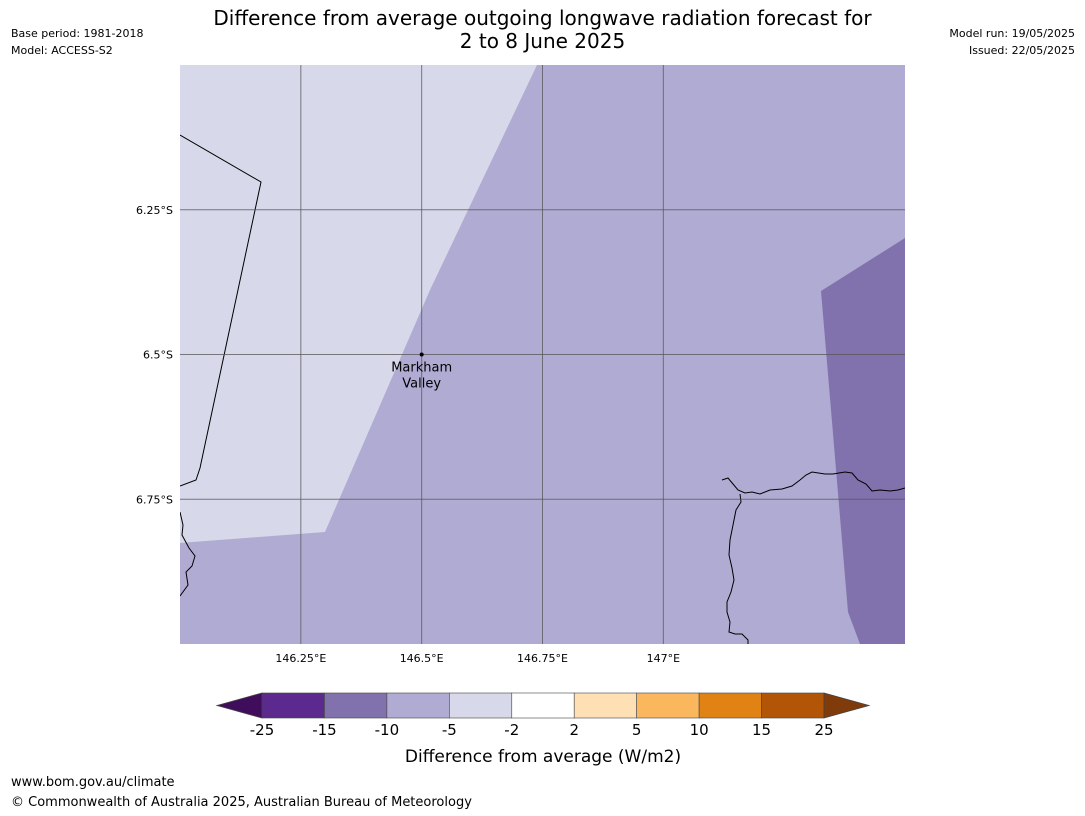 Image resolution: width=1085 pixels, height=816 pixels. Describe the element at coordinates (761, 730) in the screenshot. I see `colorbar-tick-label: 15` at that location.